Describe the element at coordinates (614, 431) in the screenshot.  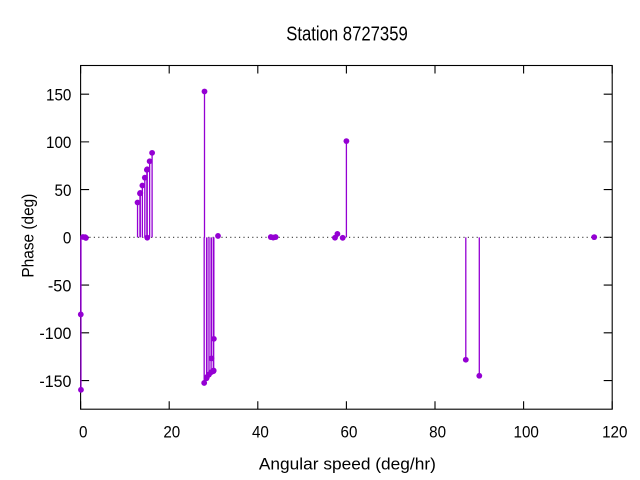
I see `svg-text: 120` at that location.